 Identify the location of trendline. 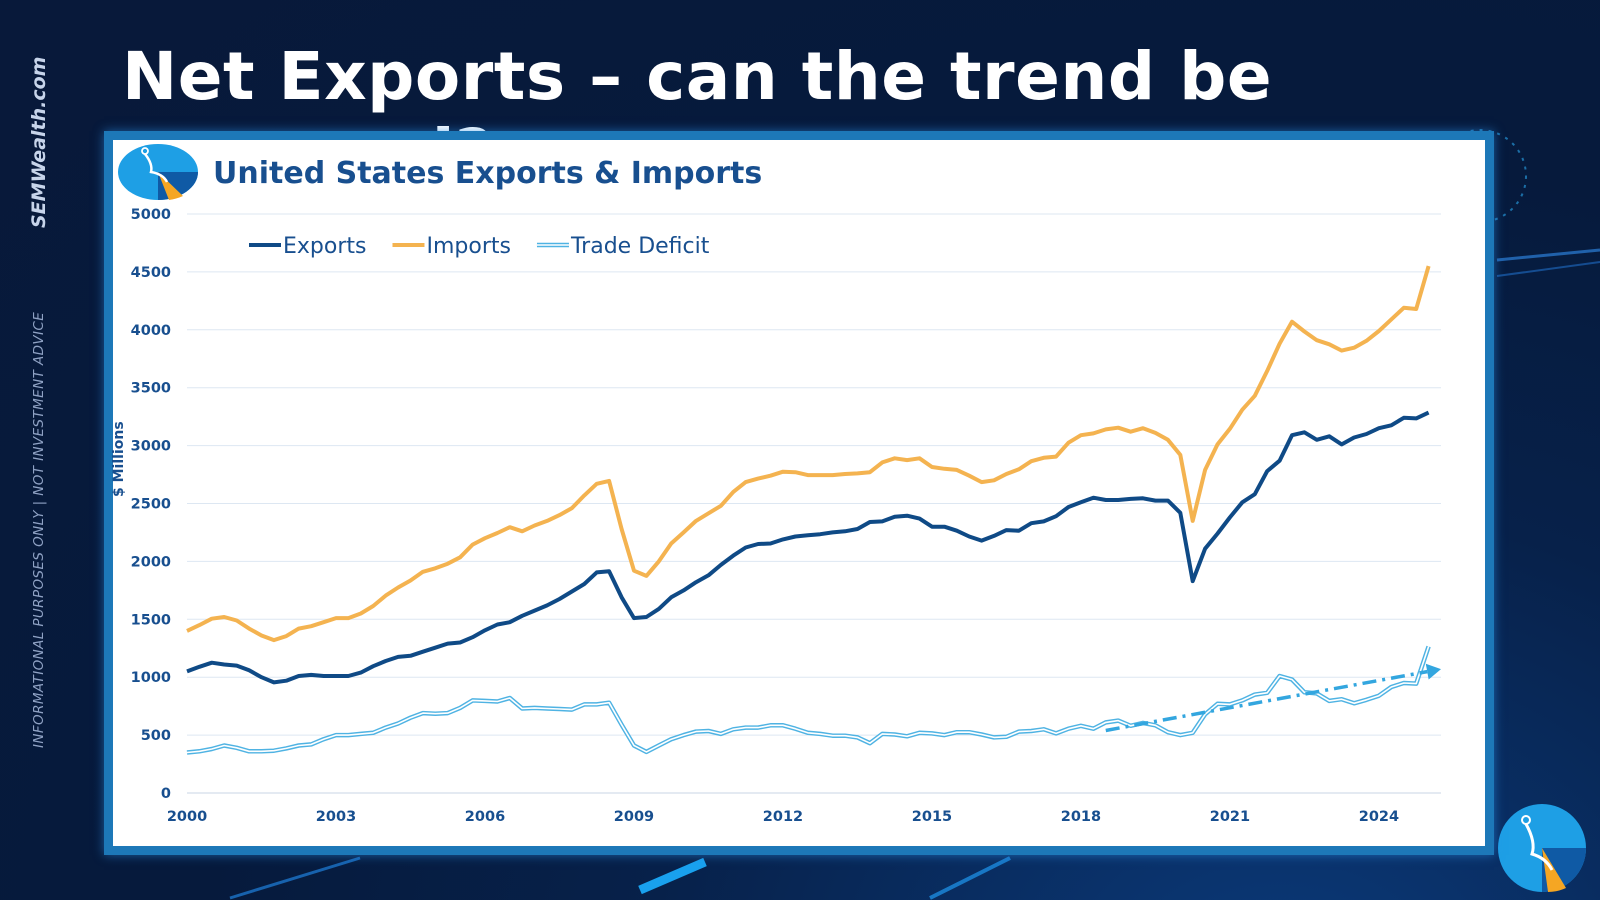
(1266, 701).